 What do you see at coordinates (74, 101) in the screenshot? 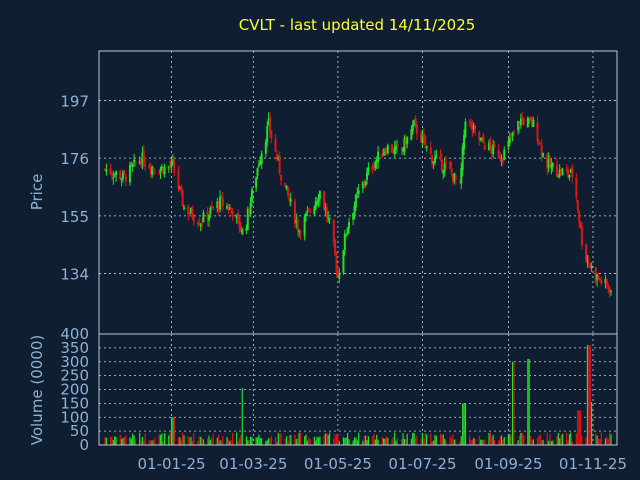
I see `price-tick-label: 197` at bounding box center [74, 101].